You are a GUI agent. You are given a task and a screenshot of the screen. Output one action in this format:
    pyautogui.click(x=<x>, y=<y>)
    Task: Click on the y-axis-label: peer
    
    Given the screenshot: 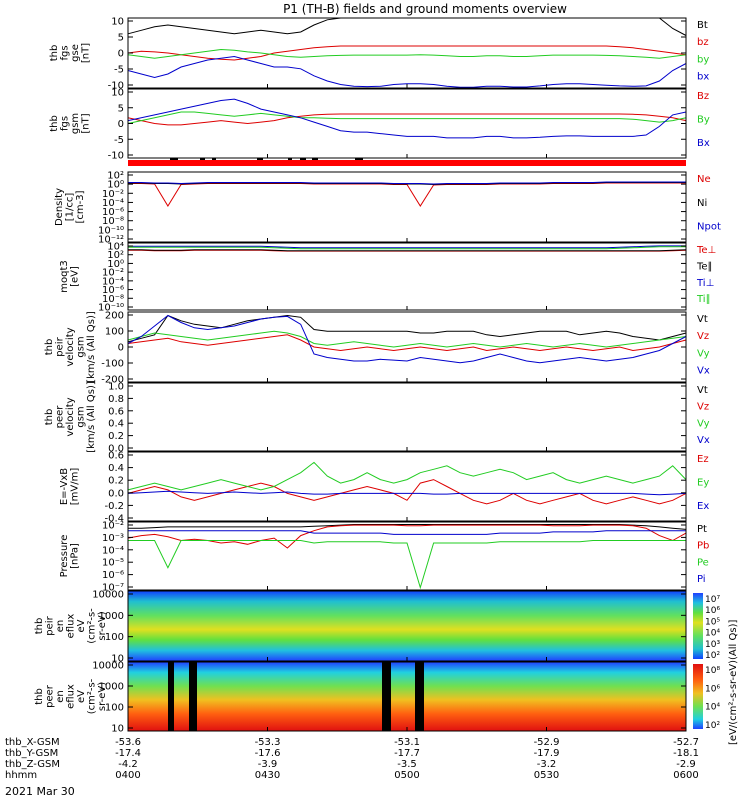 What is the action you would take?
    pyautogui.click(x=60, y=417)
    